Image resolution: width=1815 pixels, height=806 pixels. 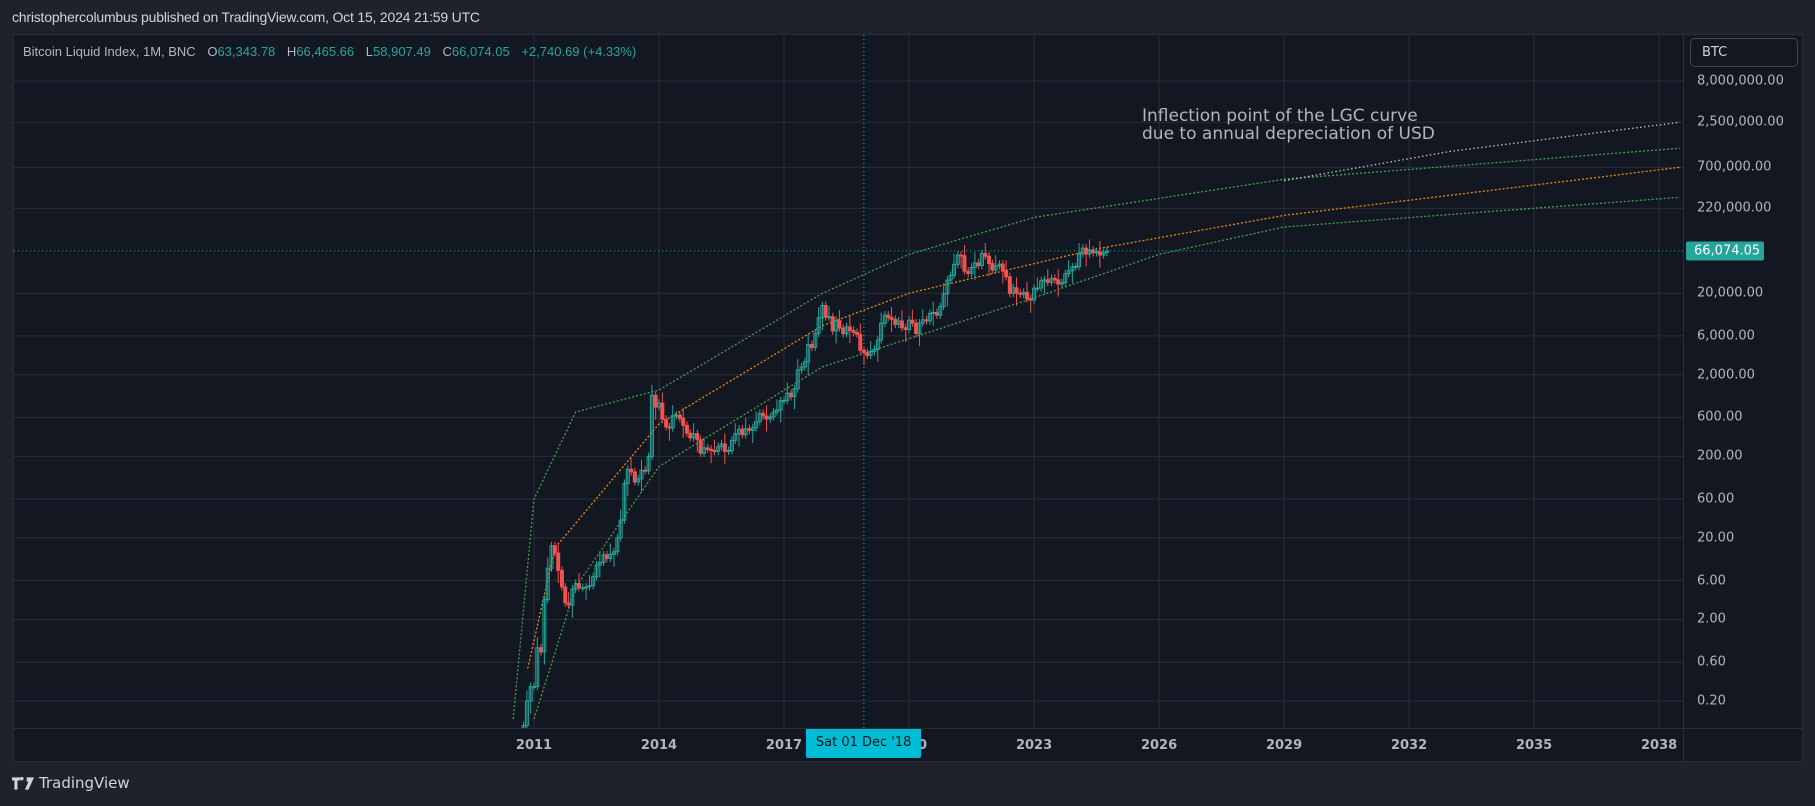 I want to click on crosshair-date-label: Sat 01 Dec '18, so click(x=863, y=743).